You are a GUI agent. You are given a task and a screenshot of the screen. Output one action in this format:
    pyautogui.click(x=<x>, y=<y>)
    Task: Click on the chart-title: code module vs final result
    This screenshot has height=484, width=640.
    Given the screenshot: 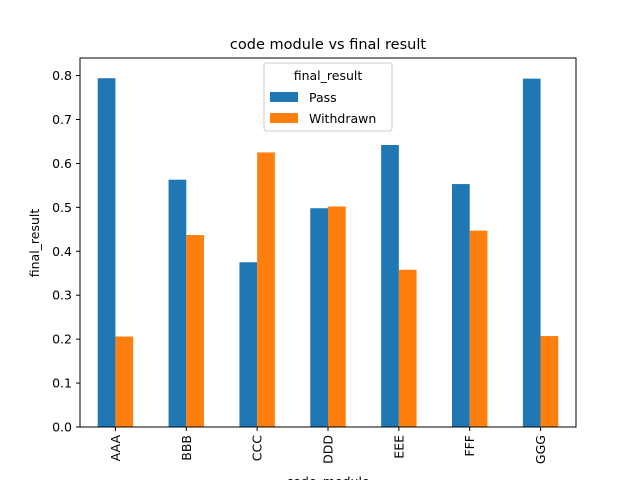 What is the action you would take?
    pyautogui.click(x=328, y=45)
    